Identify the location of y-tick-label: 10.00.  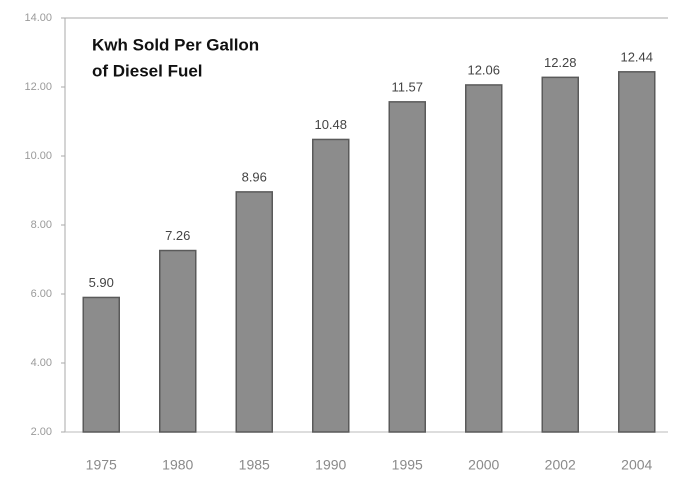
(38, 156).